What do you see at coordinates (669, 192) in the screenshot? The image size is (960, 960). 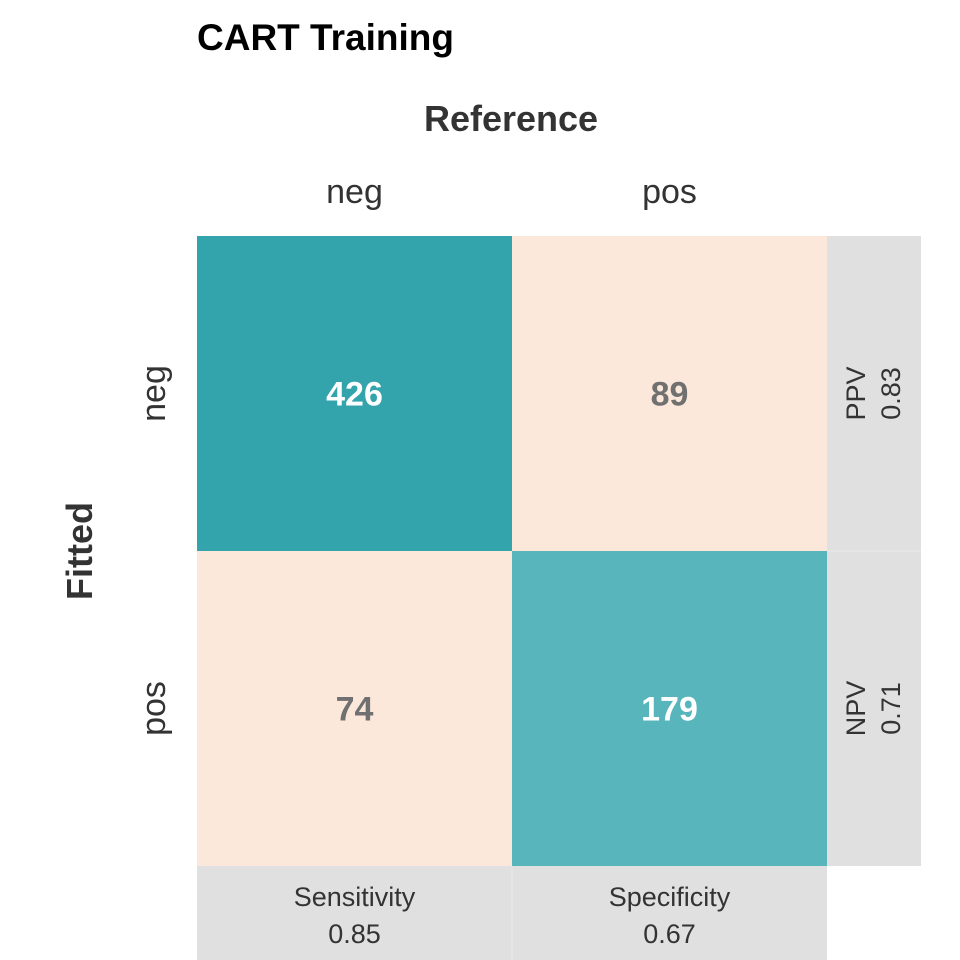 I see `x-tick-label: pos` at bounding box center [669, 192].